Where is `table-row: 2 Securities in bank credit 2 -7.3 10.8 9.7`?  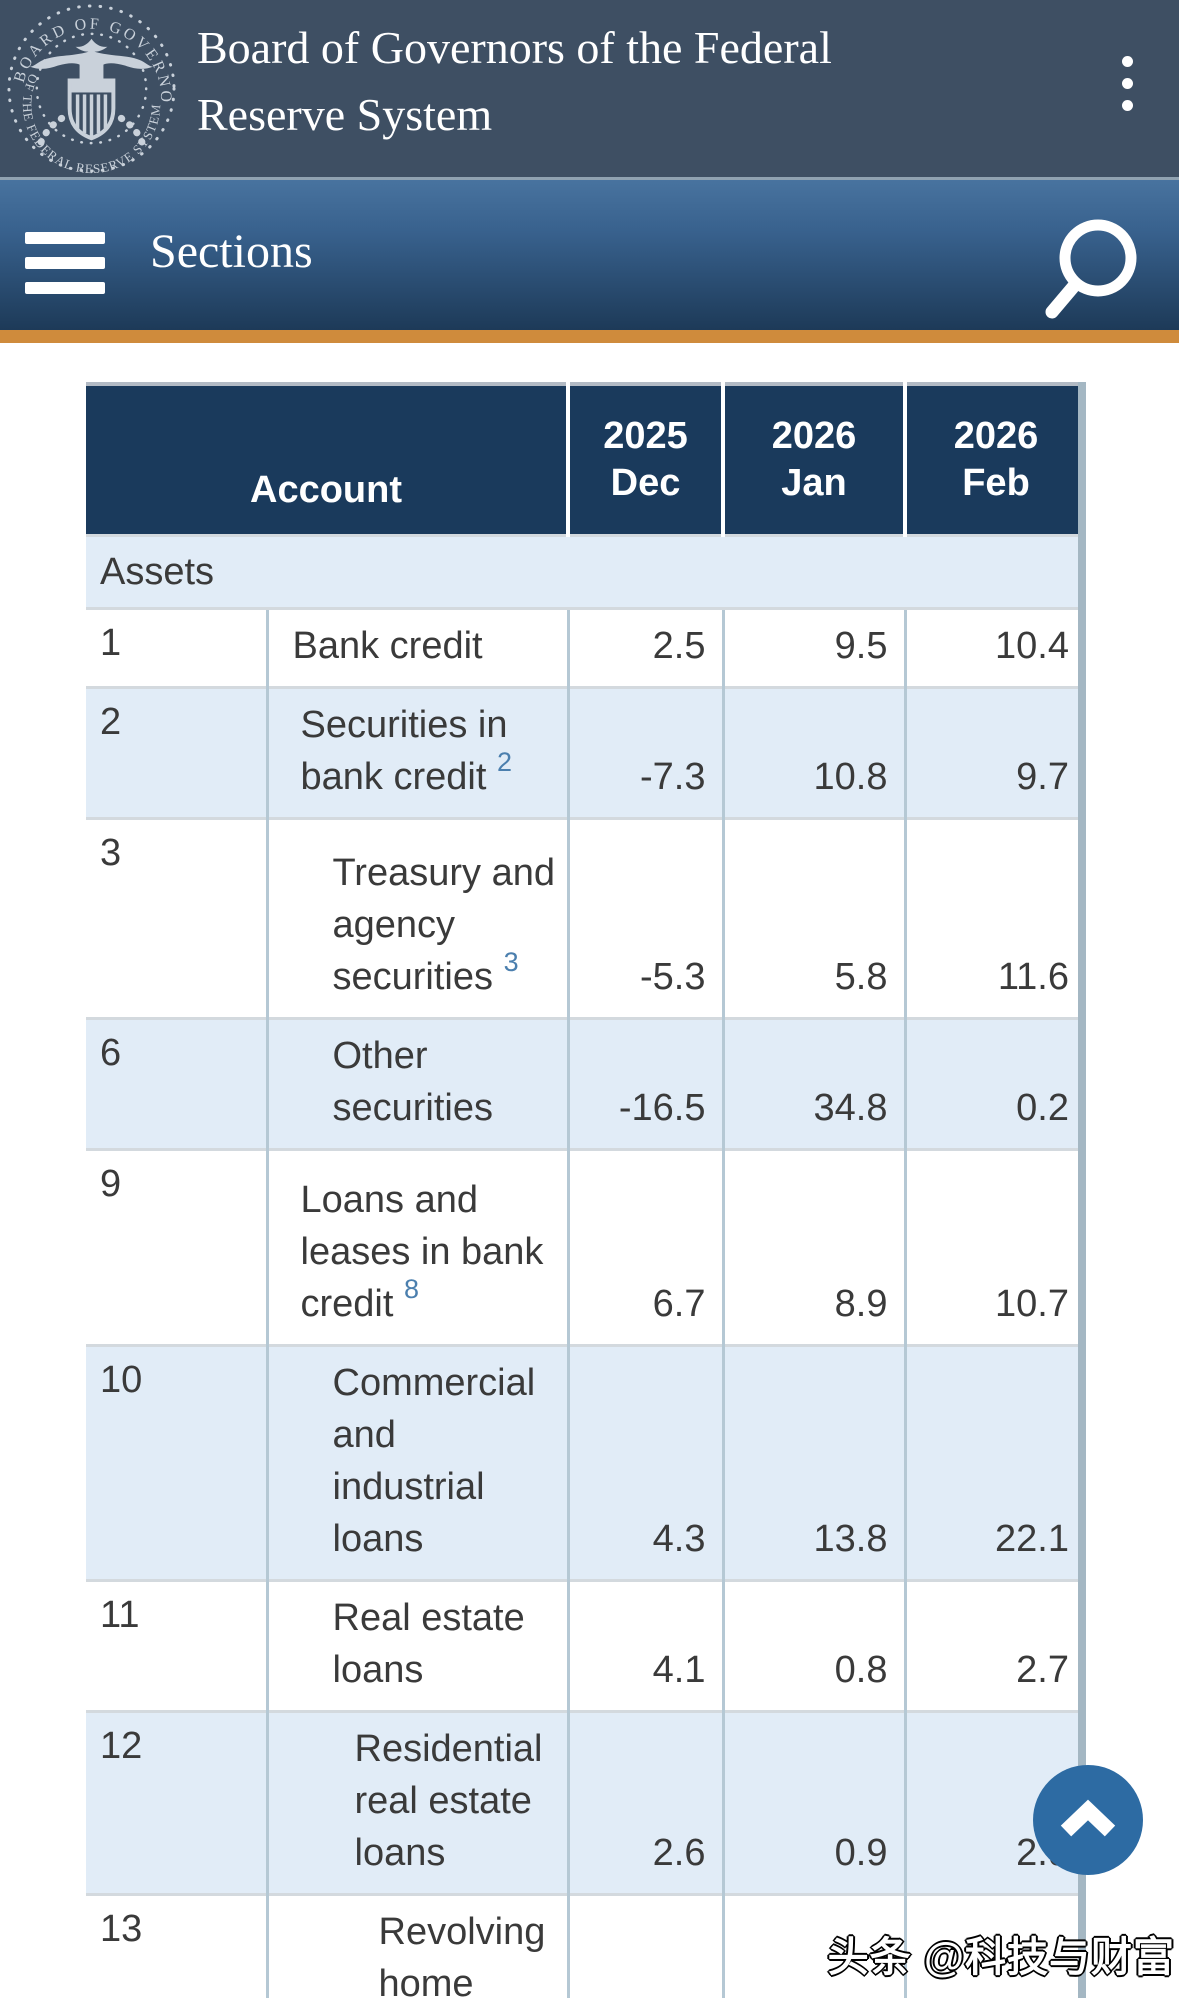
table-row: 2 Securities in bank credit 2 -7.3 10.8 9.7 is located at coordinates (585, 752).